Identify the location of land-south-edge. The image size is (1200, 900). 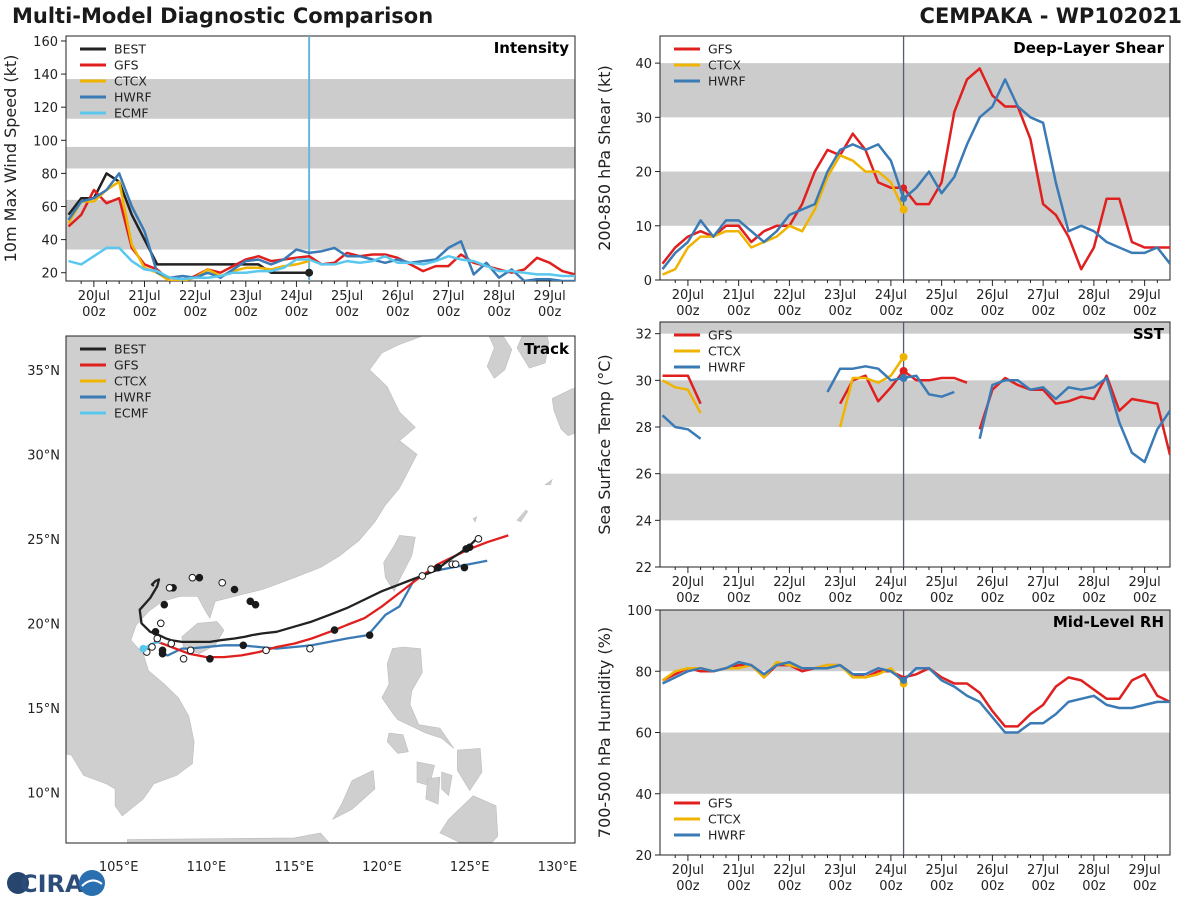
(228, 837).